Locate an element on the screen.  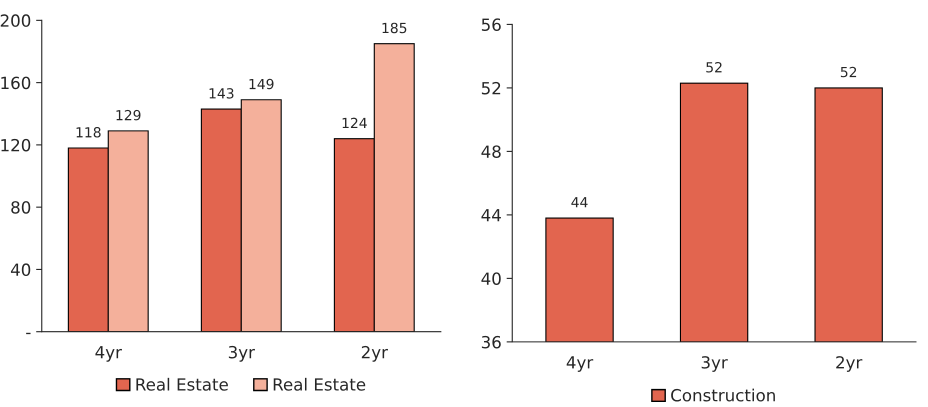
y-tick-label: 120 is located at coordinates (15, 145).